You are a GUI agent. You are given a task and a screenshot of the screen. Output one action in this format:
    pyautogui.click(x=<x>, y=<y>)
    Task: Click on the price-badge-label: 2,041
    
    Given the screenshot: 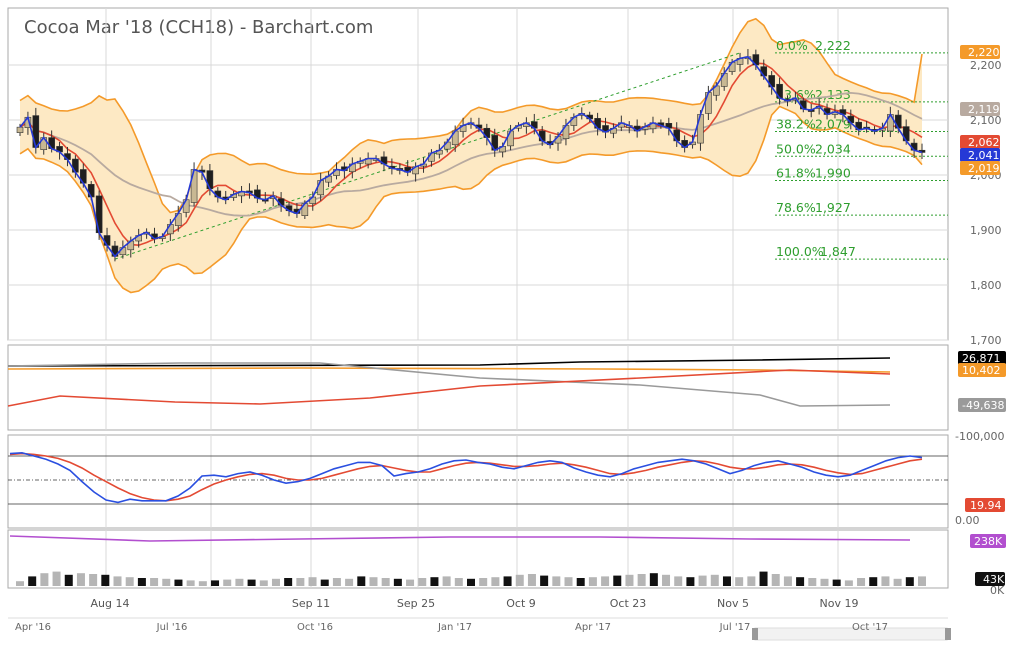 What is the action you would take?
    pyautogui.click(x=984, y=155)
    